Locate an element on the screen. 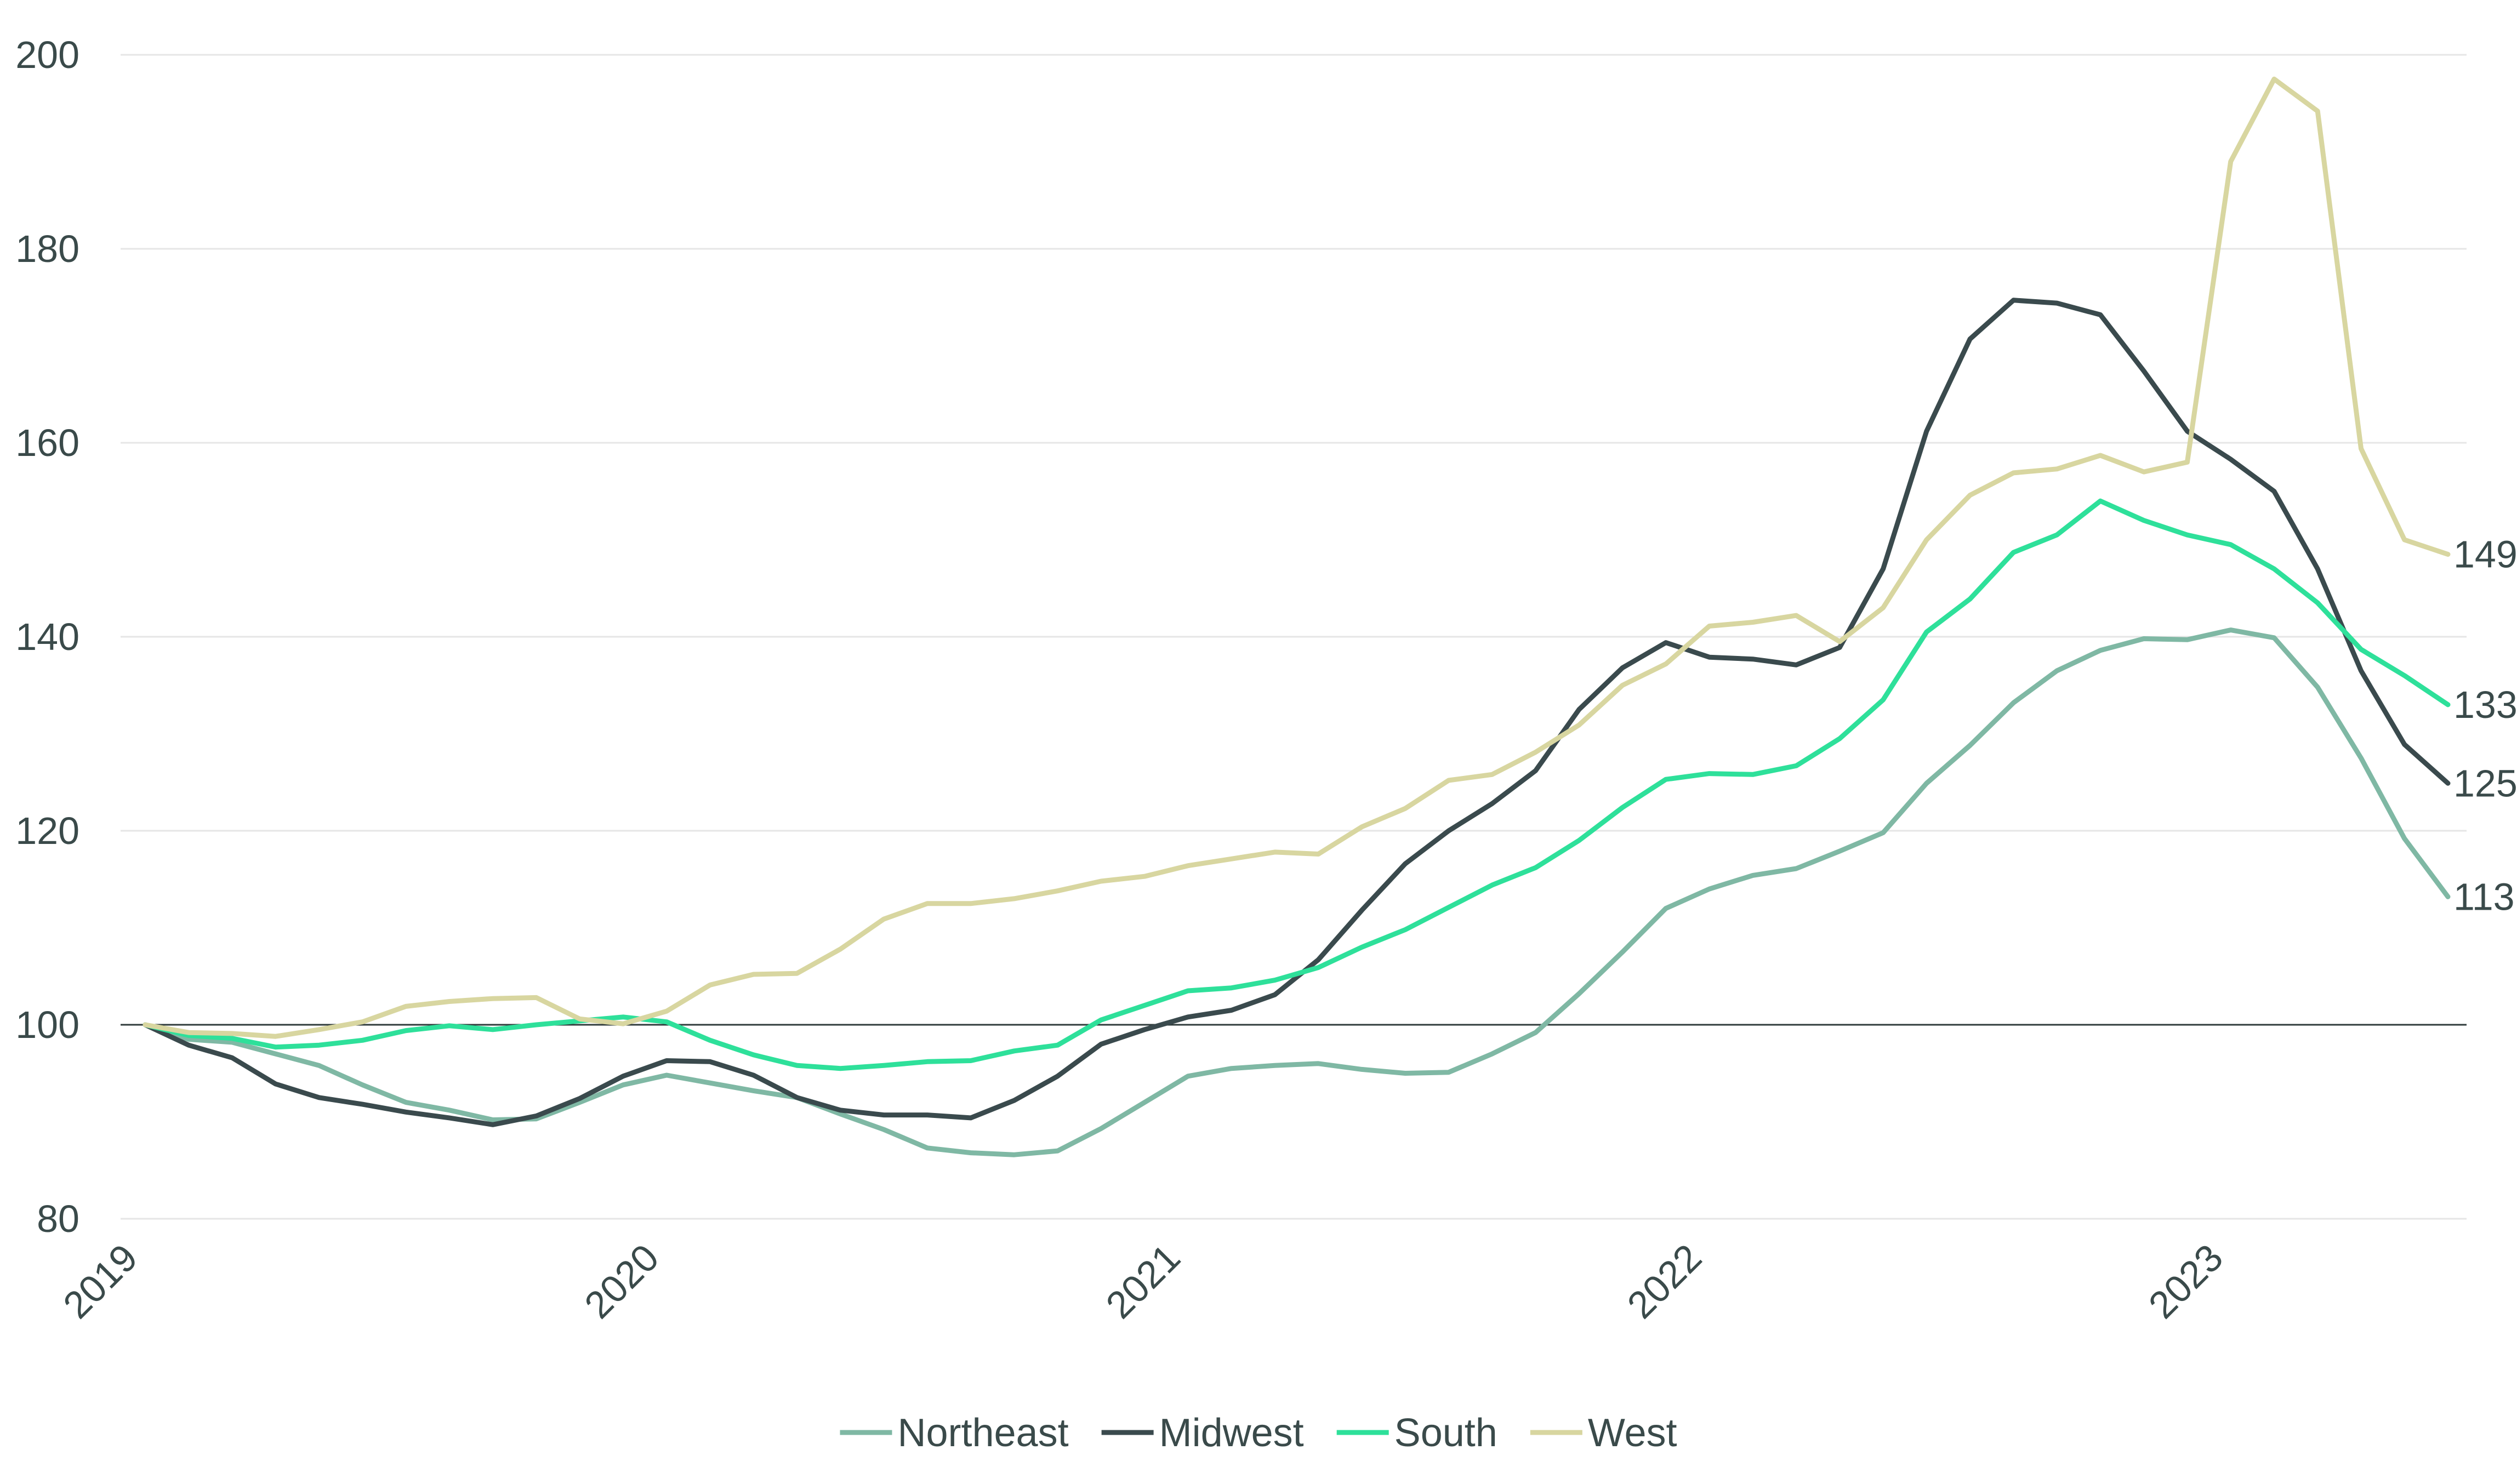  legend-item-west: West is located at coordinates (1604, 1433).